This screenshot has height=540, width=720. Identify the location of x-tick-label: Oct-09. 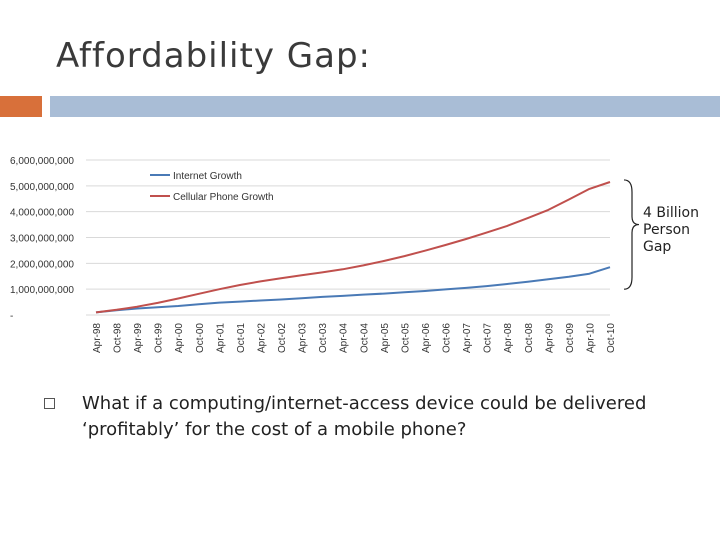
(570, 338).